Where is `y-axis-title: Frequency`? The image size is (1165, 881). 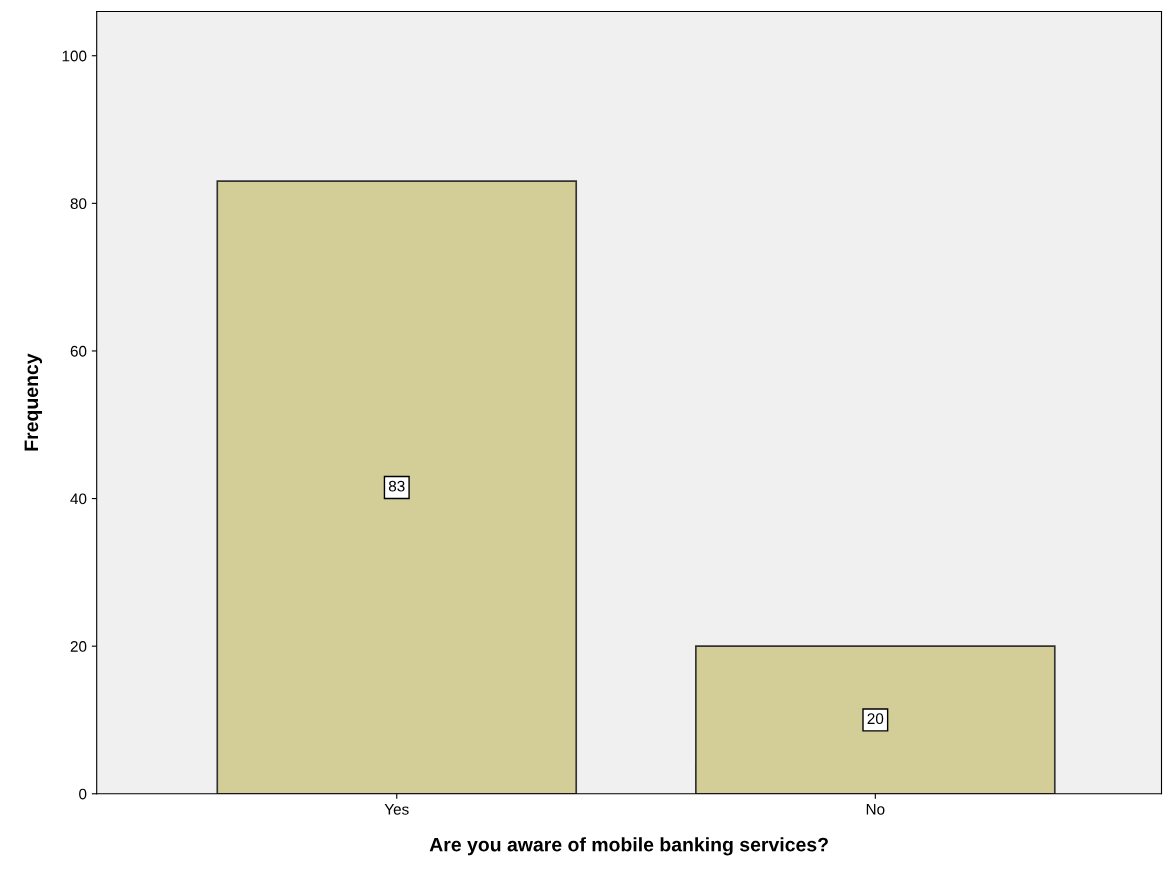 y-axis-title: Frequency is located at coordinates (33, 402).